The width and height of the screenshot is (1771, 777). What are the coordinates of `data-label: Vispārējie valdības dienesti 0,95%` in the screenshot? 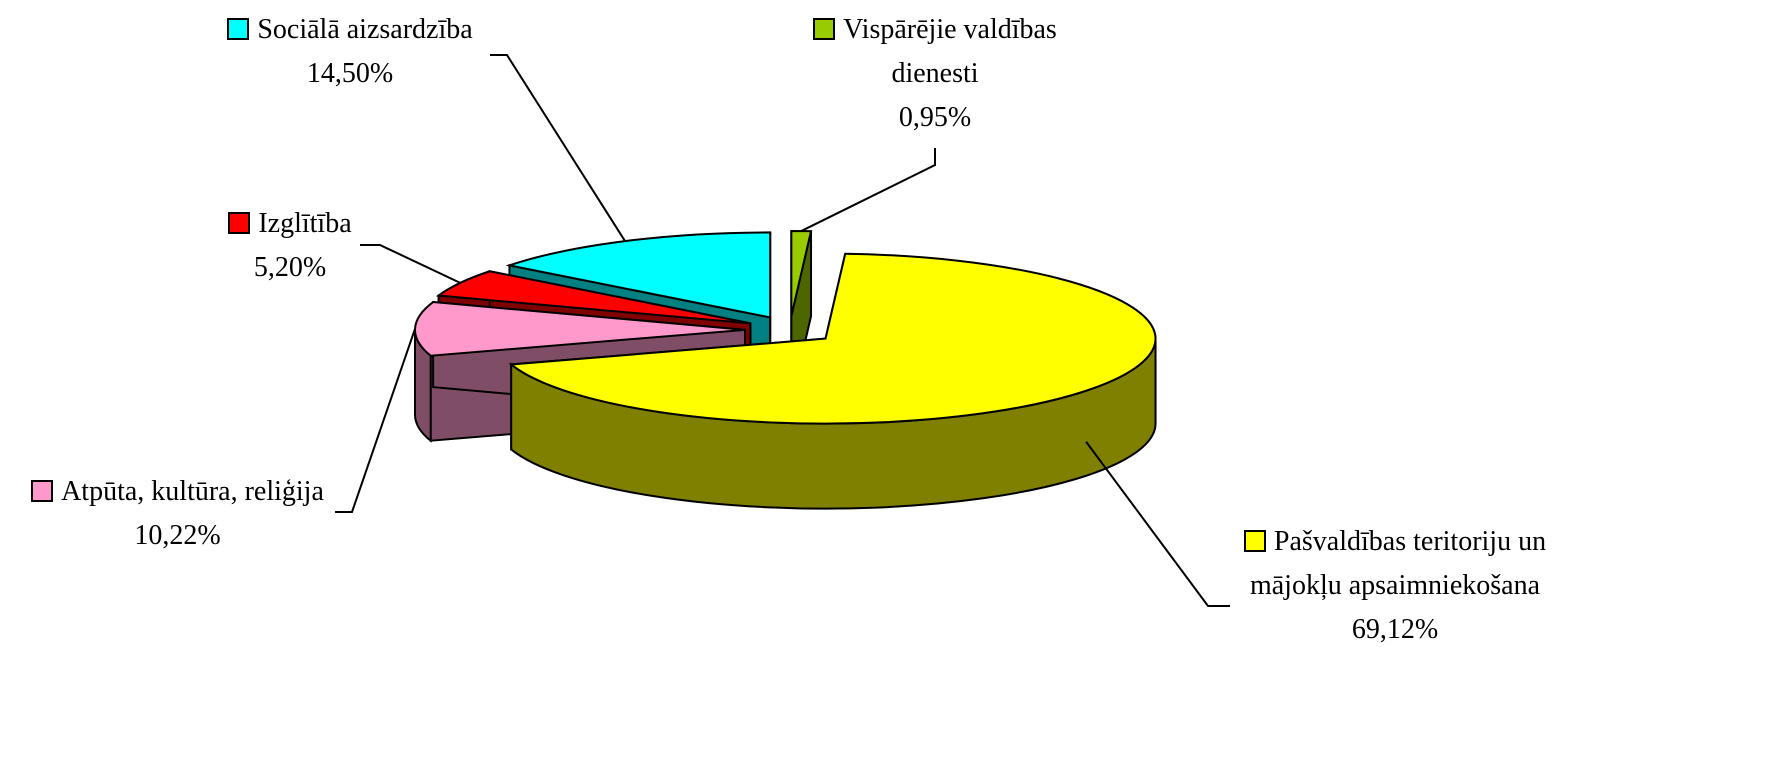 It's located at (935, 74).